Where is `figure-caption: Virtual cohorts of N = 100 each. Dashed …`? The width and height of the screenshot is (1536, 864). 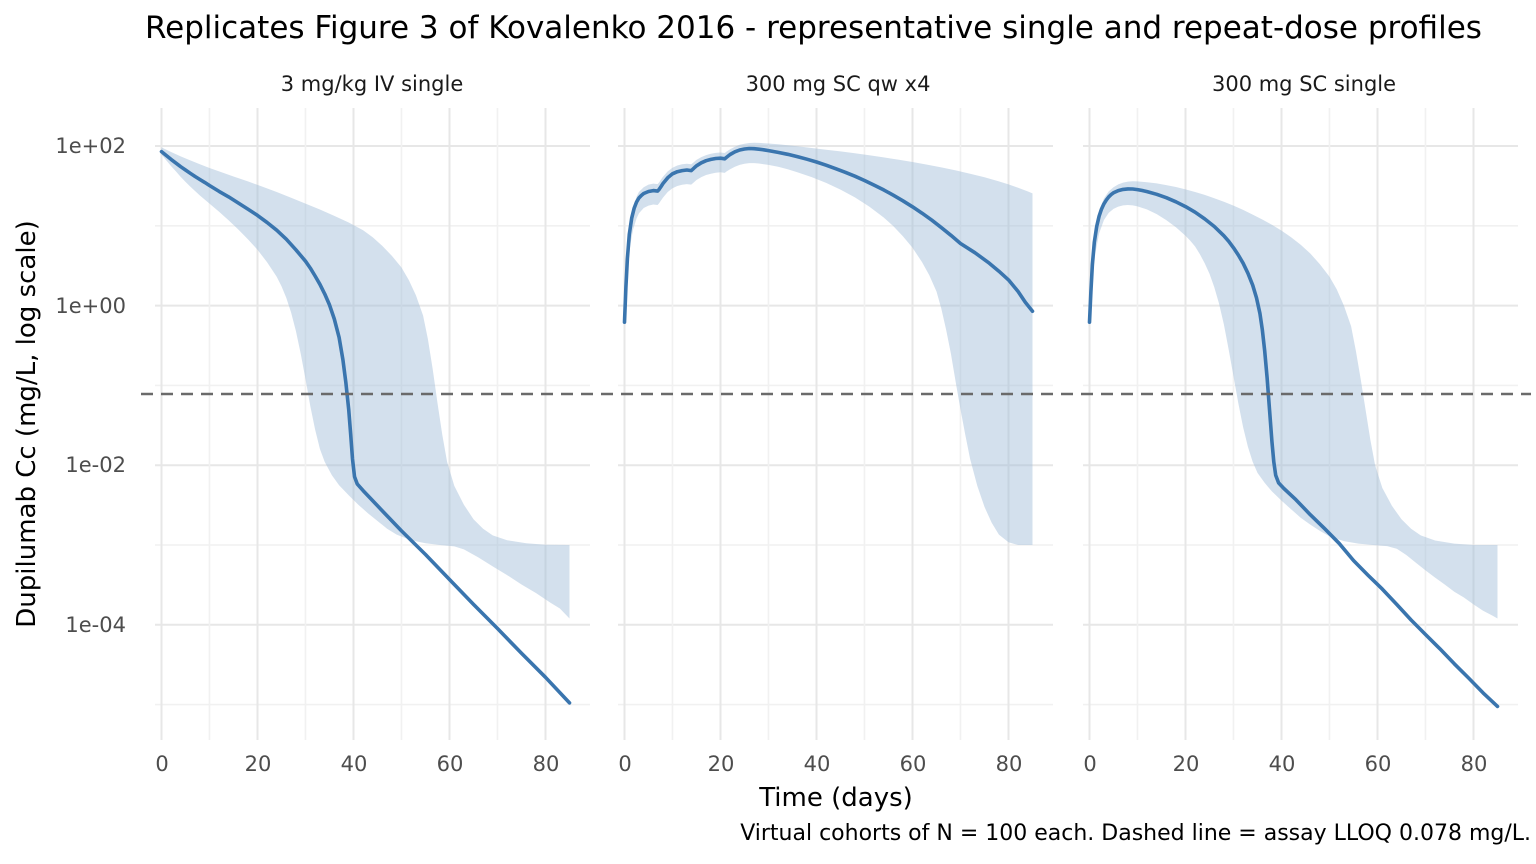
figure-caption: Virtual cohorts of N = 100 each. Dashed … is located at coordinates (1135, 833).